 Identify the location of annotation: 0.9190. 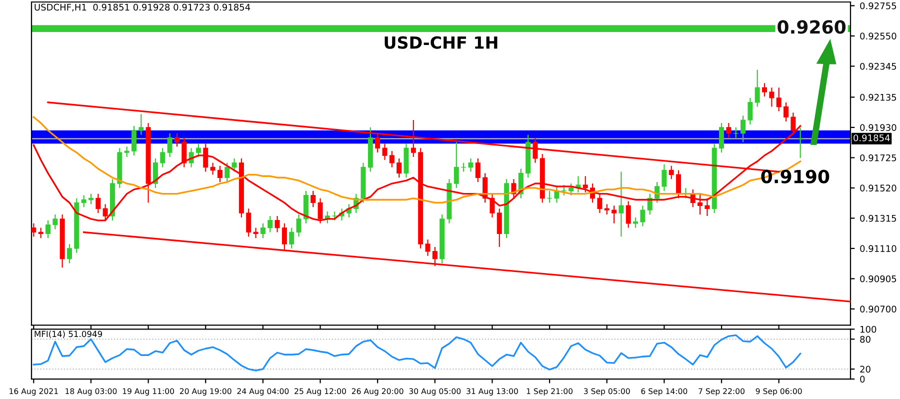
(795, 177).